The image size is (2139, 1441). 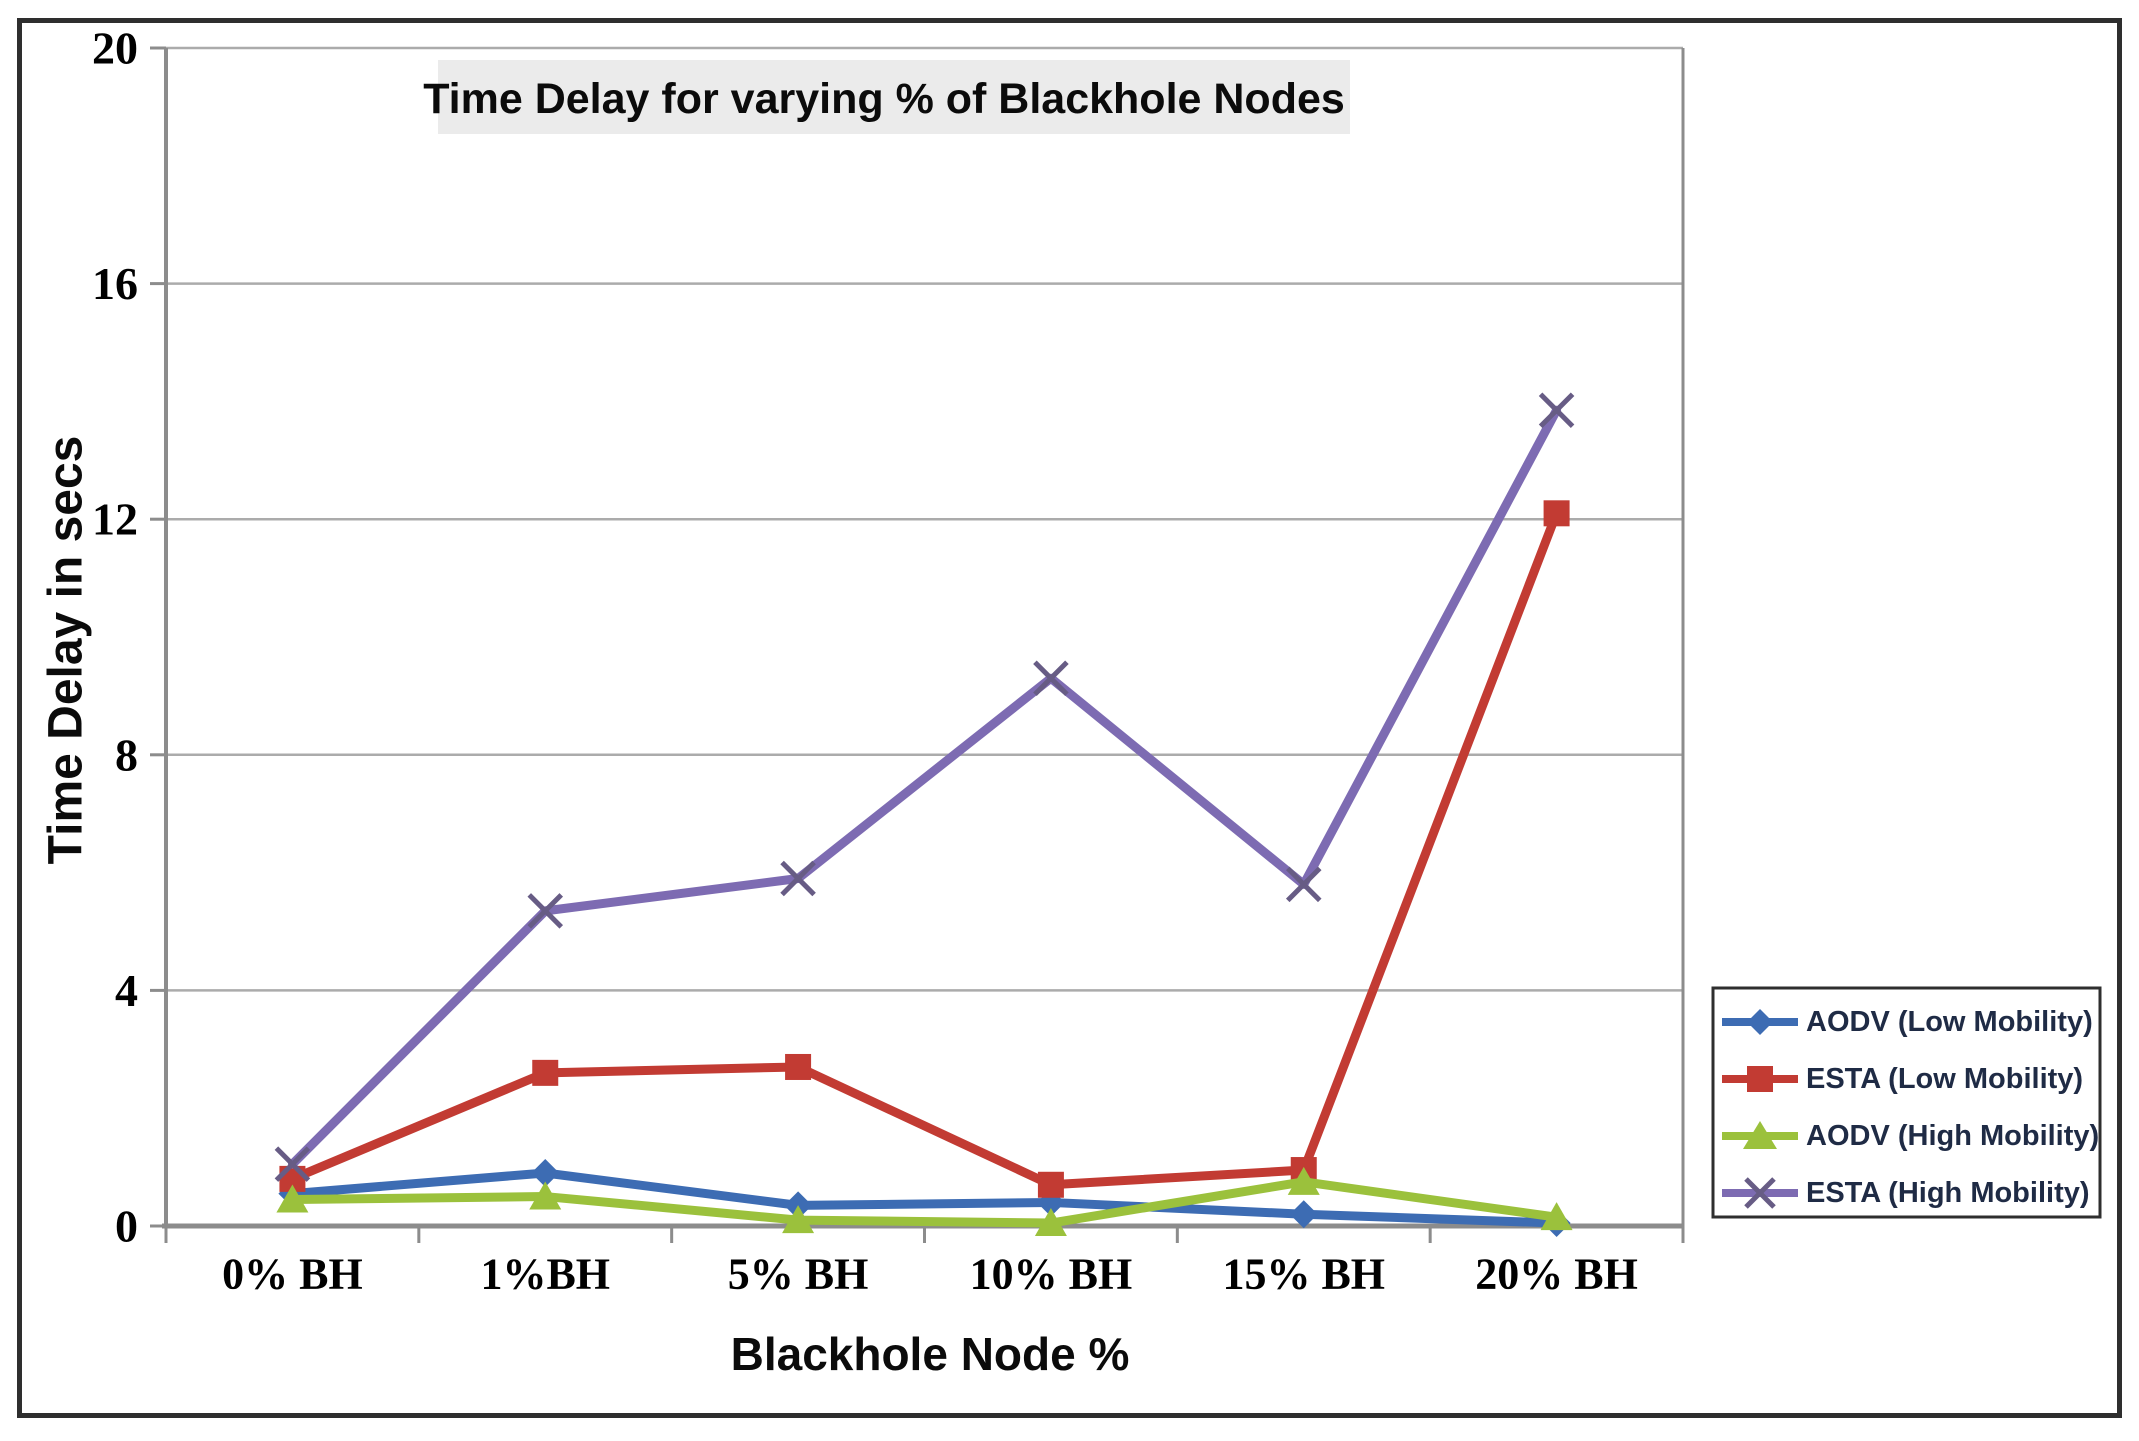 I want to click on legend-label: ESTA (High Mobility), so click(x=1948, y=1193).